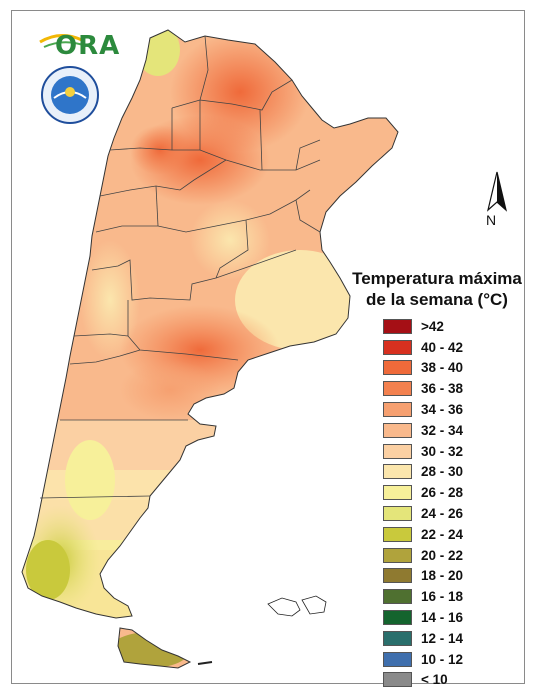 This screenshot has height=696, width=538. I want to click on legend-item: 24 - 26, so click(423, 513).